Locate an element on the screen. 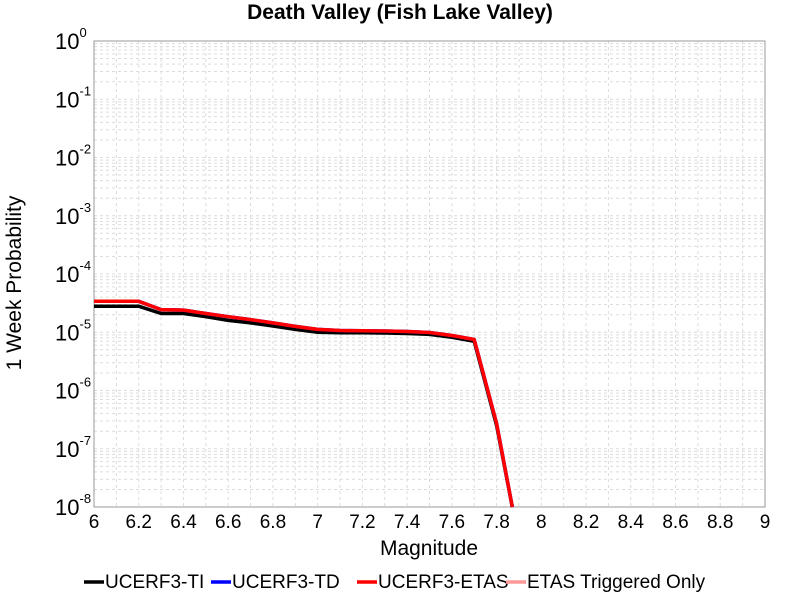  x-tick-label: 6.2 is located at coordinates (139, 522).